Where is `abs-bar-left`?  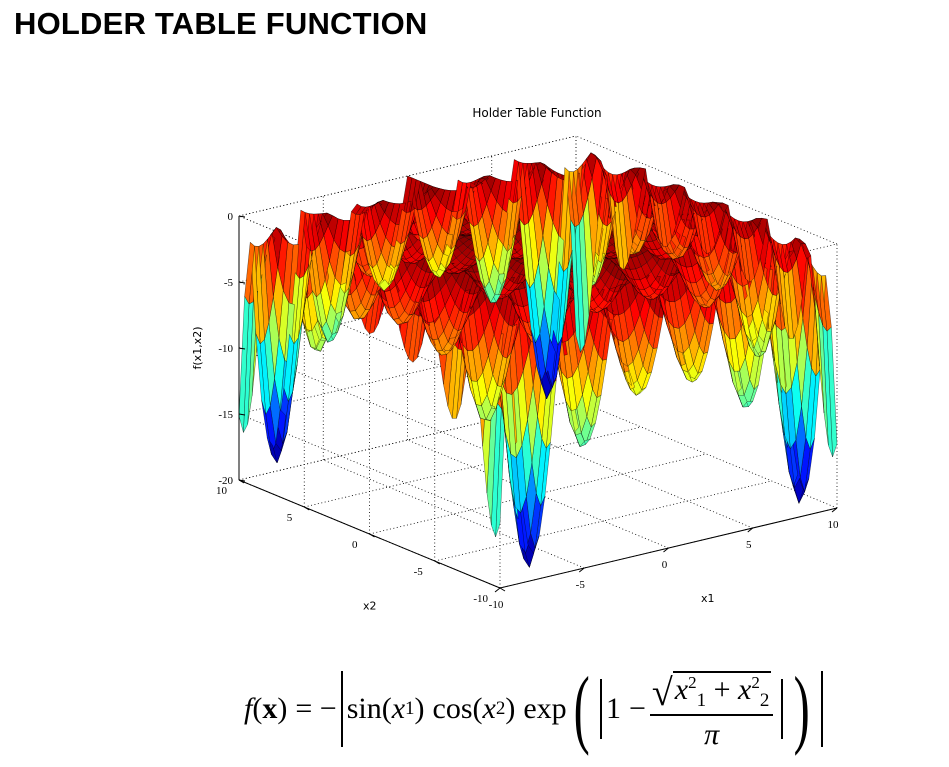 abs-bar-left is located at coordinates (341, 709).